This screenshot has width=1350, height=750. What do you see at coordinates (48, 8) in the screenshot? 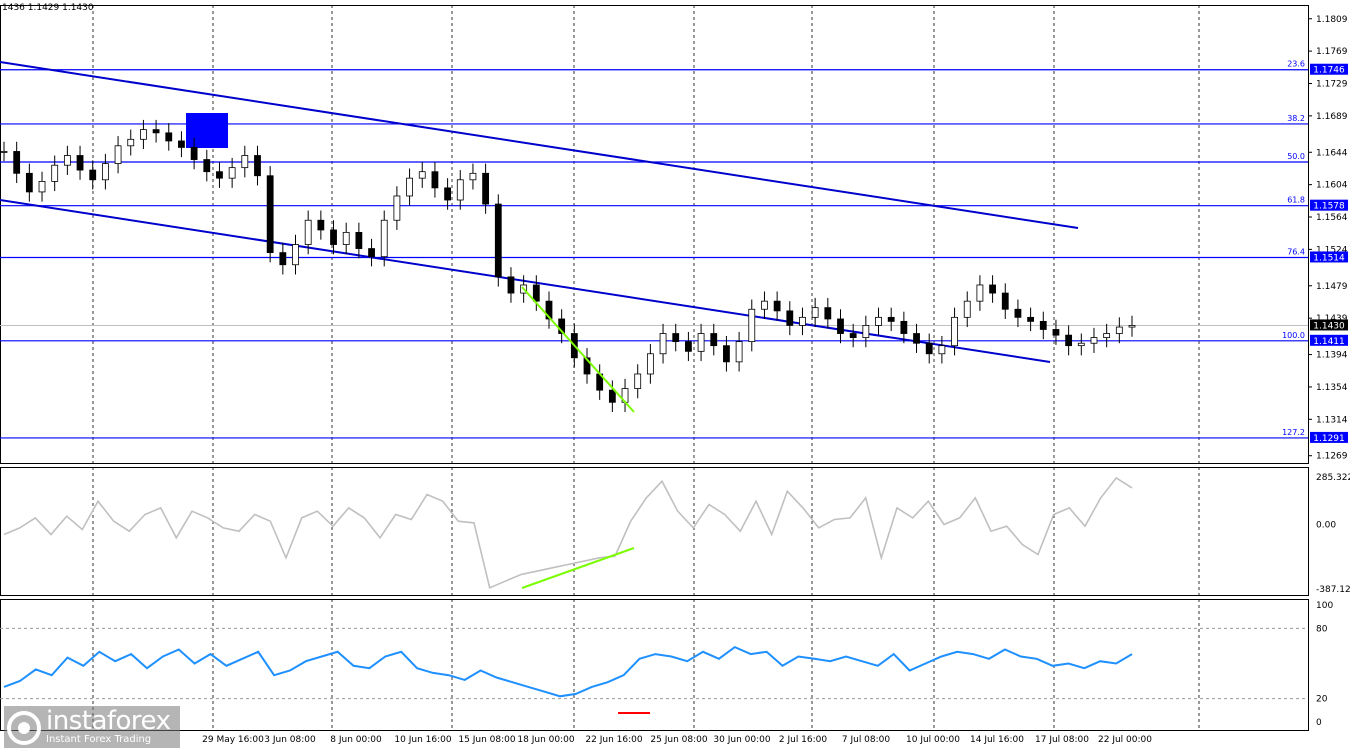
I see `ohlc-readout: 1436 1.1429 1.1430` at bounding box center [48, 8].